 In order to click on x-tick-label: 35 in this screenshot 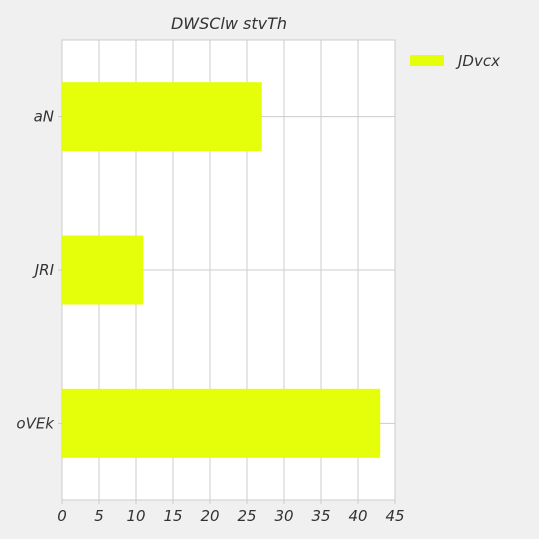, I will do `click(320, 516)`.